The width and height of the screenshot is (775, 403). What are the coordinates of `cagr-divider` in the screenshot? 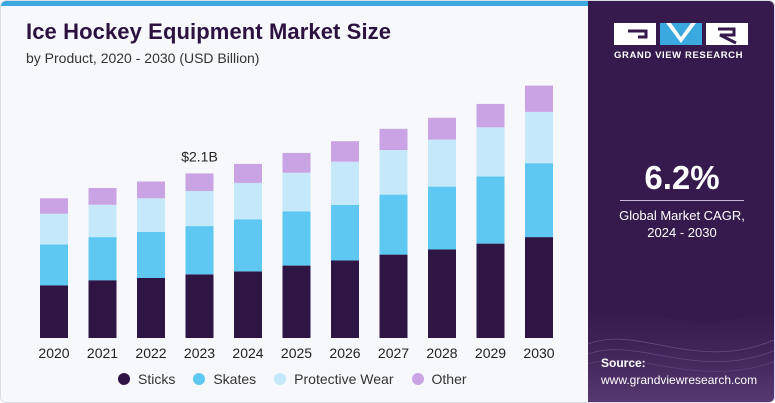 It's located at (682, 200).